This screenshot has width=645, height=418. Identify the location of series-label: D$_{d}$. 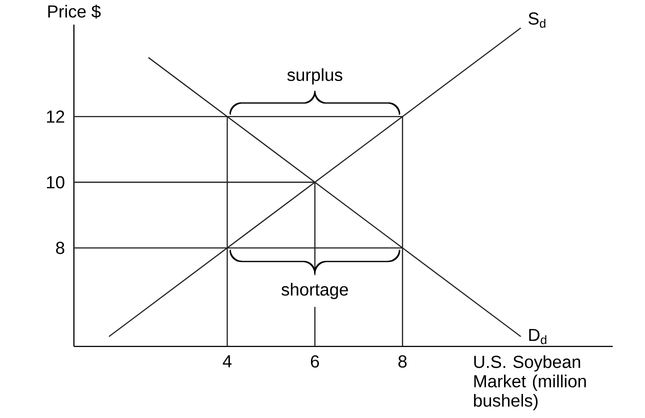
(537, 336).